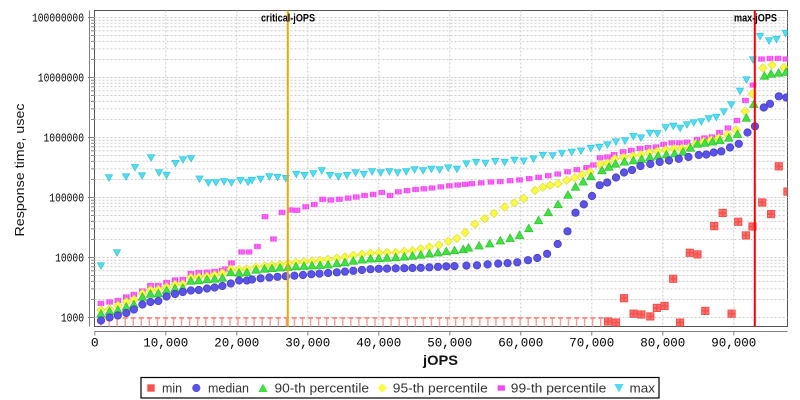 The image size is (800, 400). Describe the element at coordinates (559, 387) in the screenshot. I see `svg-text: 99-th percentile` at that location.